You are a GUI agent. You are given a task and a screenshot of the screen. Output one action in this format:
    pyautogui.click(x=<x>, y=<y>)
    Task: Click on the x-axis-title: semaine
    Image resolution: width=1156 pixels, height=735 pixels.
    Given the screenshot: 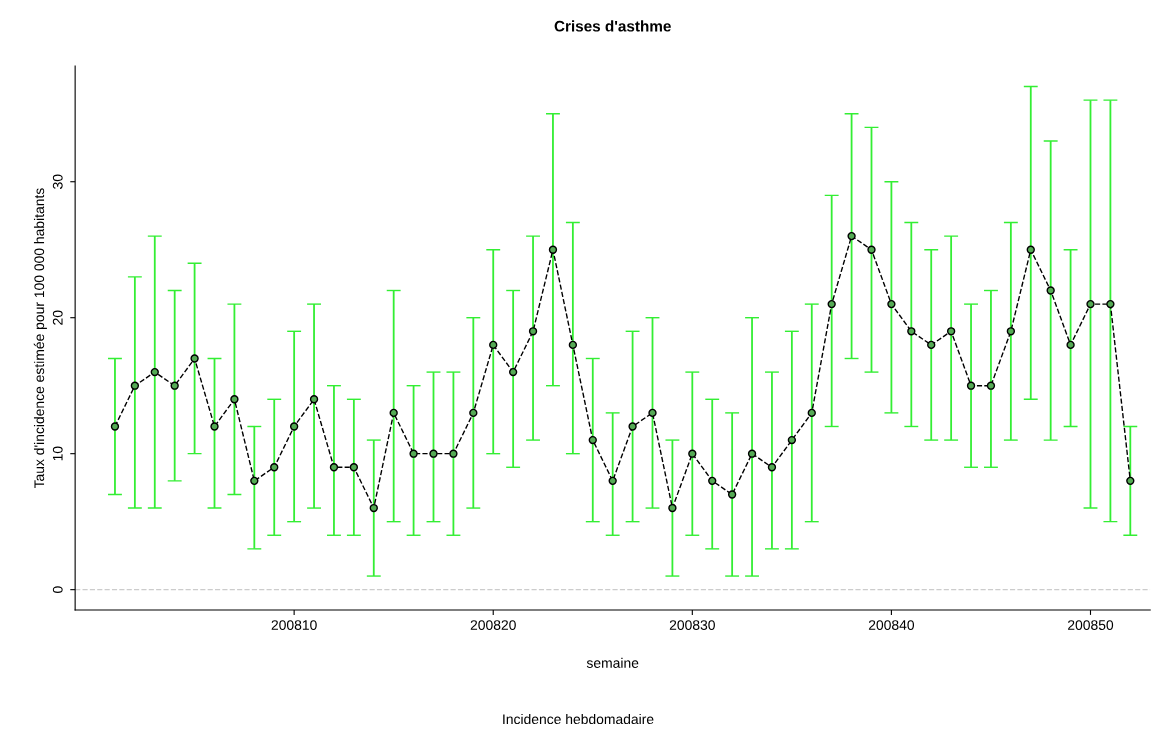 What is the action you would take?
    pyautogui.click(x=612, y=662)
    